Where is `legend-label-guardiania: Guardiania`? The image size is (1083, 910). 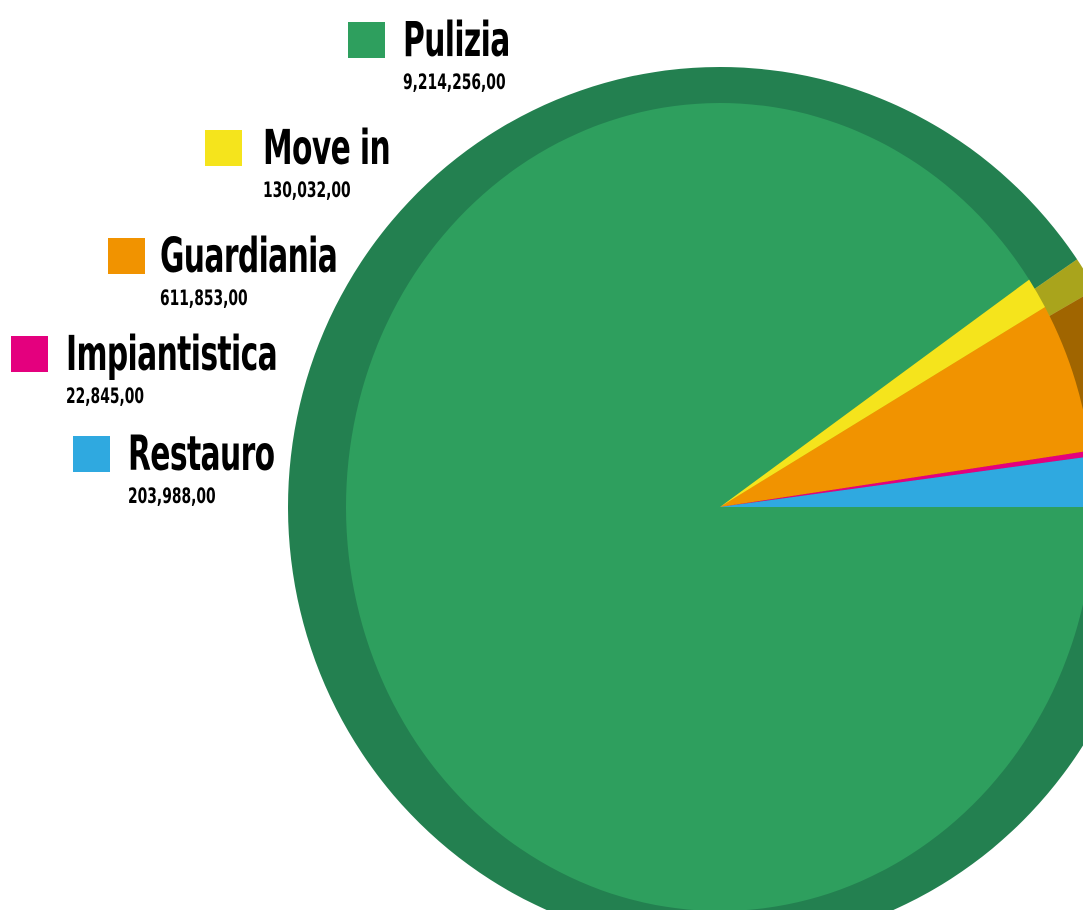 legend-label-guardiania: Guardiania is located at coordinates (249, 256).